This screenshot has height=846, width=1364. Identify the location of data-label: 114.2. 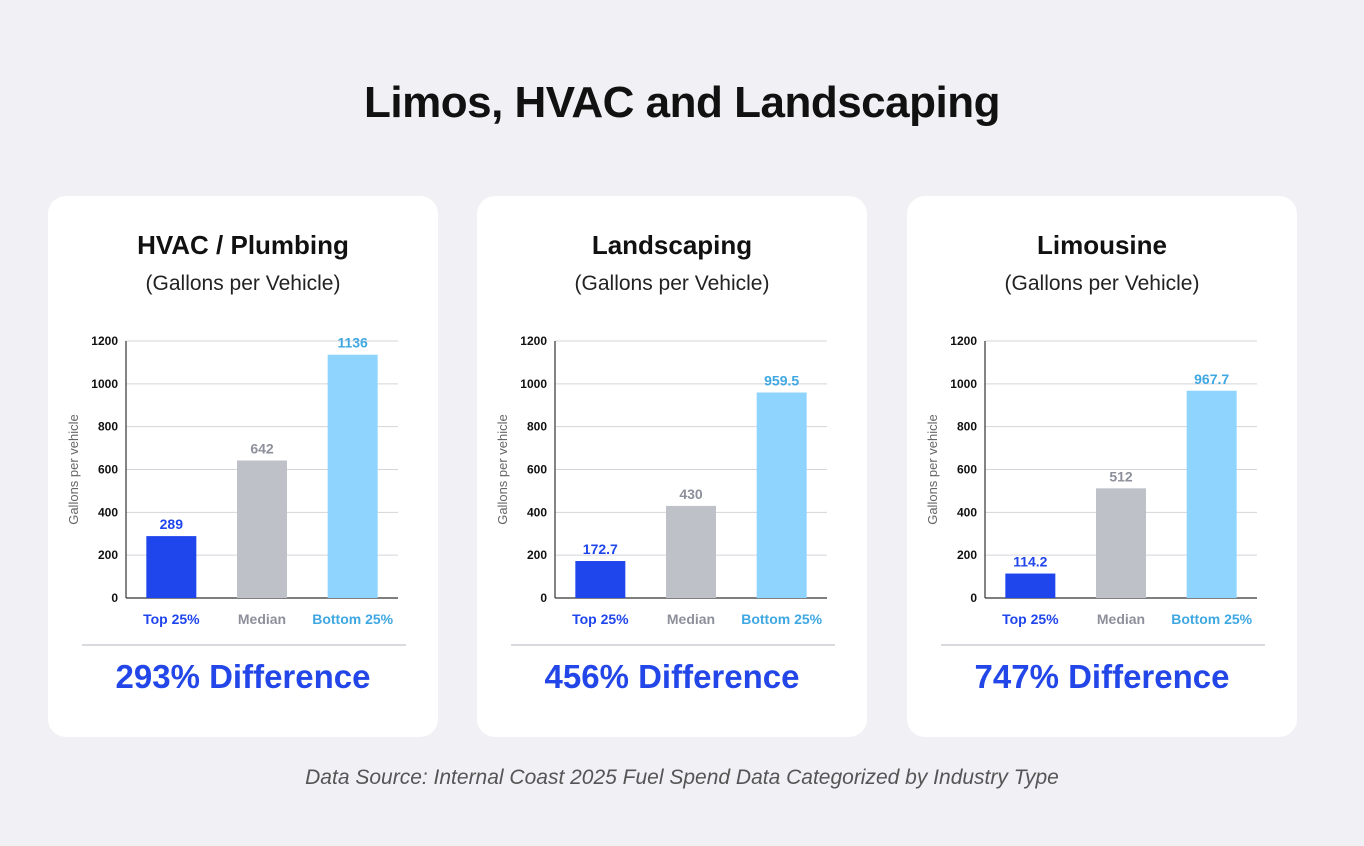
(1030, 562).